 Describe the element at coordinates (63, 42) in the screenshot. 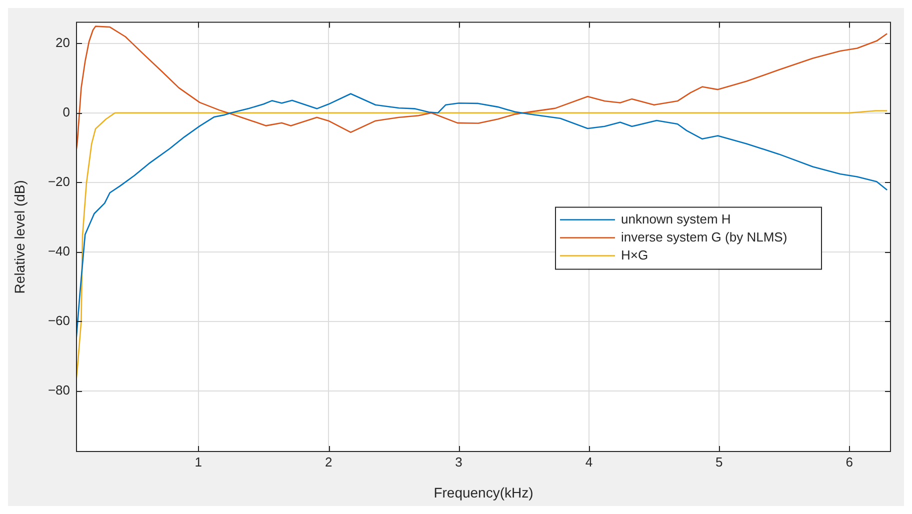

I see `y-tick-label: 20` at that location.